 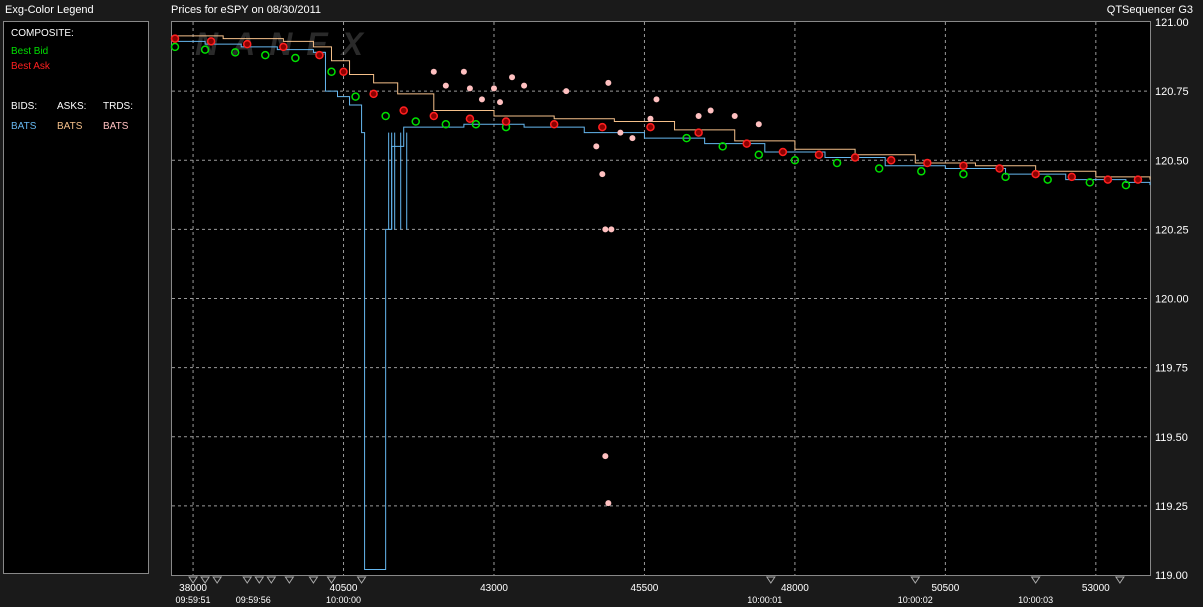 What do you see at coordinates (24, 126) in the screenshot?
I see `bids-exchange: BATS` at bounding box center [24, 126].